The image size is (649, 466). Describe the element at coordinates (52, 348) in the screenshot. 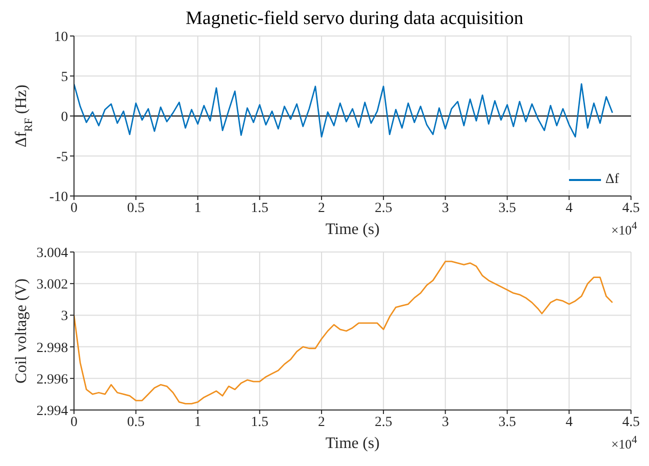

I see `y-tick-label: 2.998` at that location.